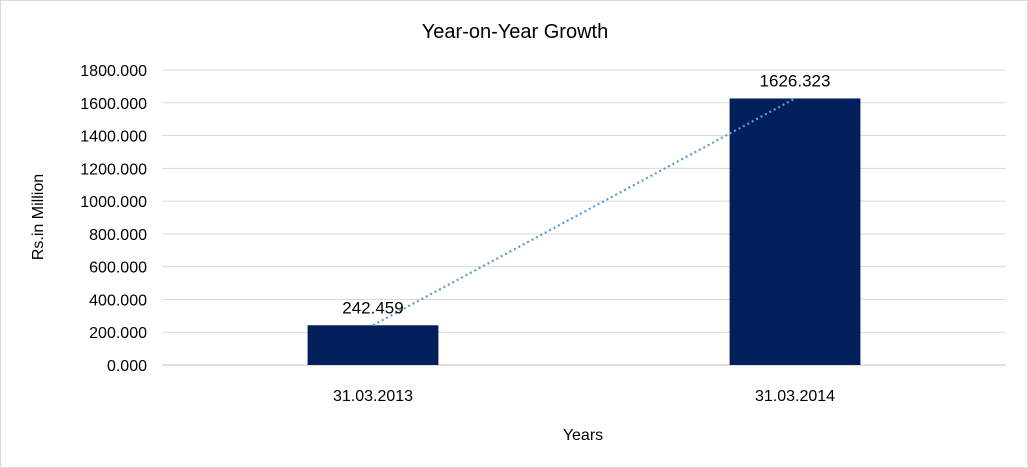  What do you see at coordinates (583, 435) in the screenshot?
I see `x-axis-label: Years` at bounding box center [583, 435].